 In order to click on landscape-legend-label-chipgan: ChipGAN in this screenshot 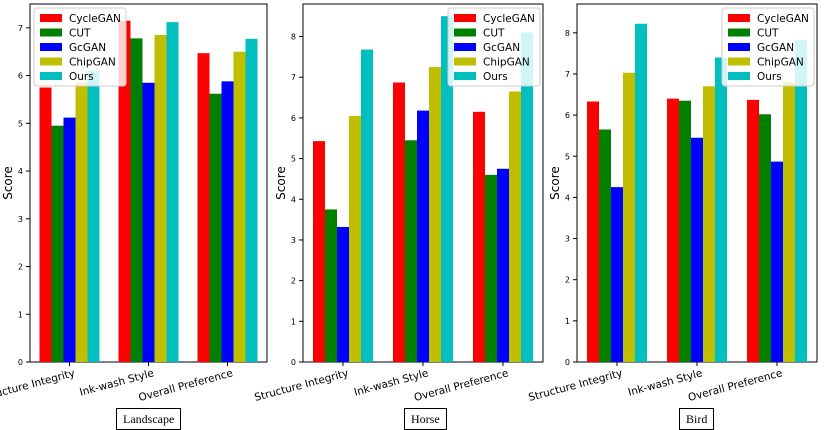, I will do `click(92, 63)`.